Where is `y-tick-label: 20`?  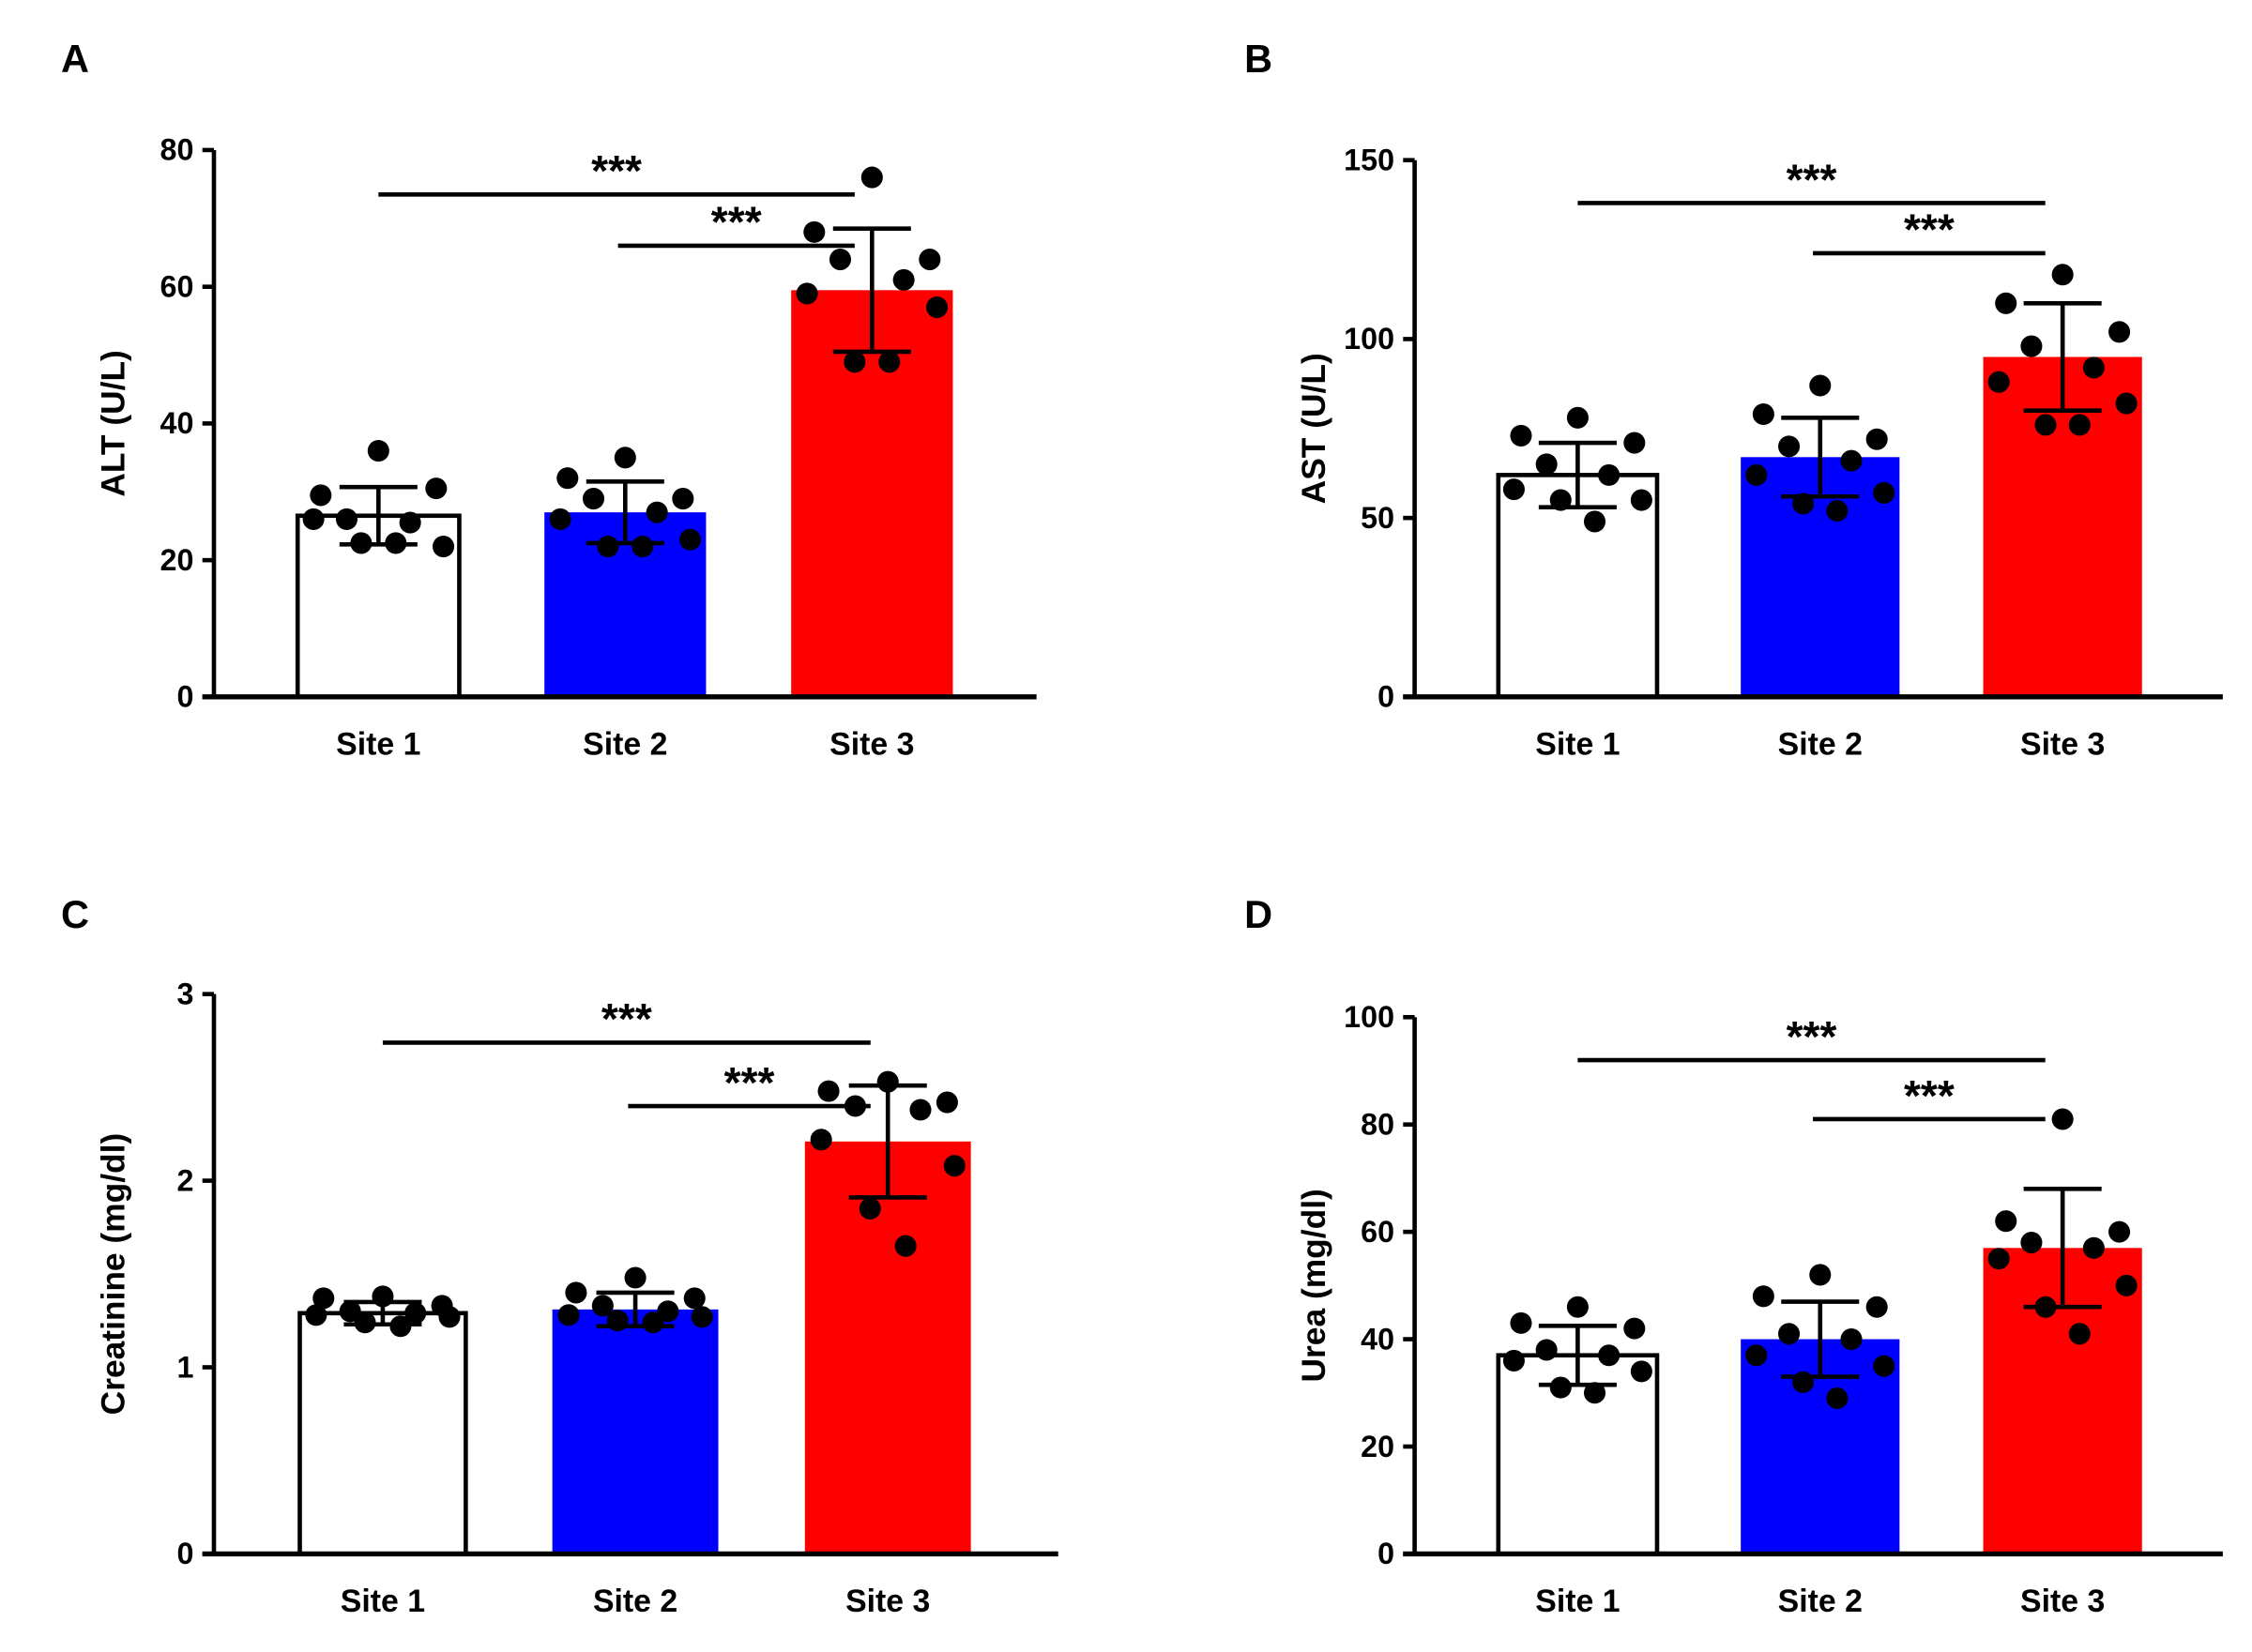 y-tick-label: 20 is located at coordinates (1377, 1446).